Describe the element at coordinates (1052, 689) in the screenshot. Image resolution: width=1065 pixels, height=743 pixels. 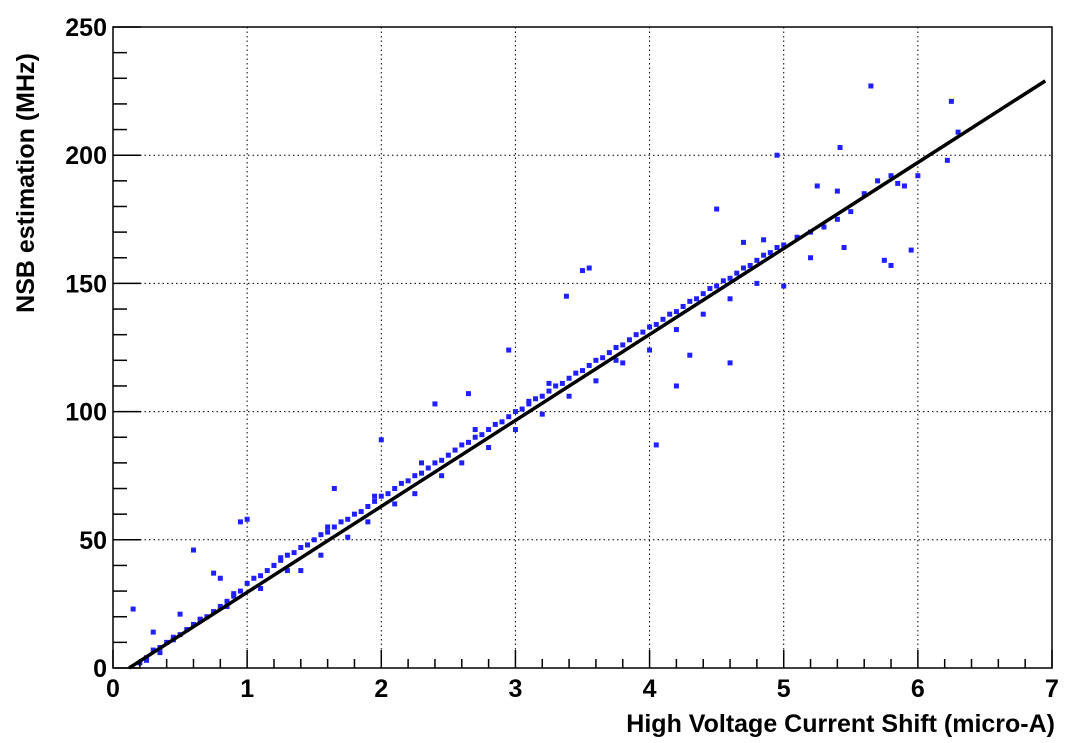
I see `x-tick-label: 7` at that location.